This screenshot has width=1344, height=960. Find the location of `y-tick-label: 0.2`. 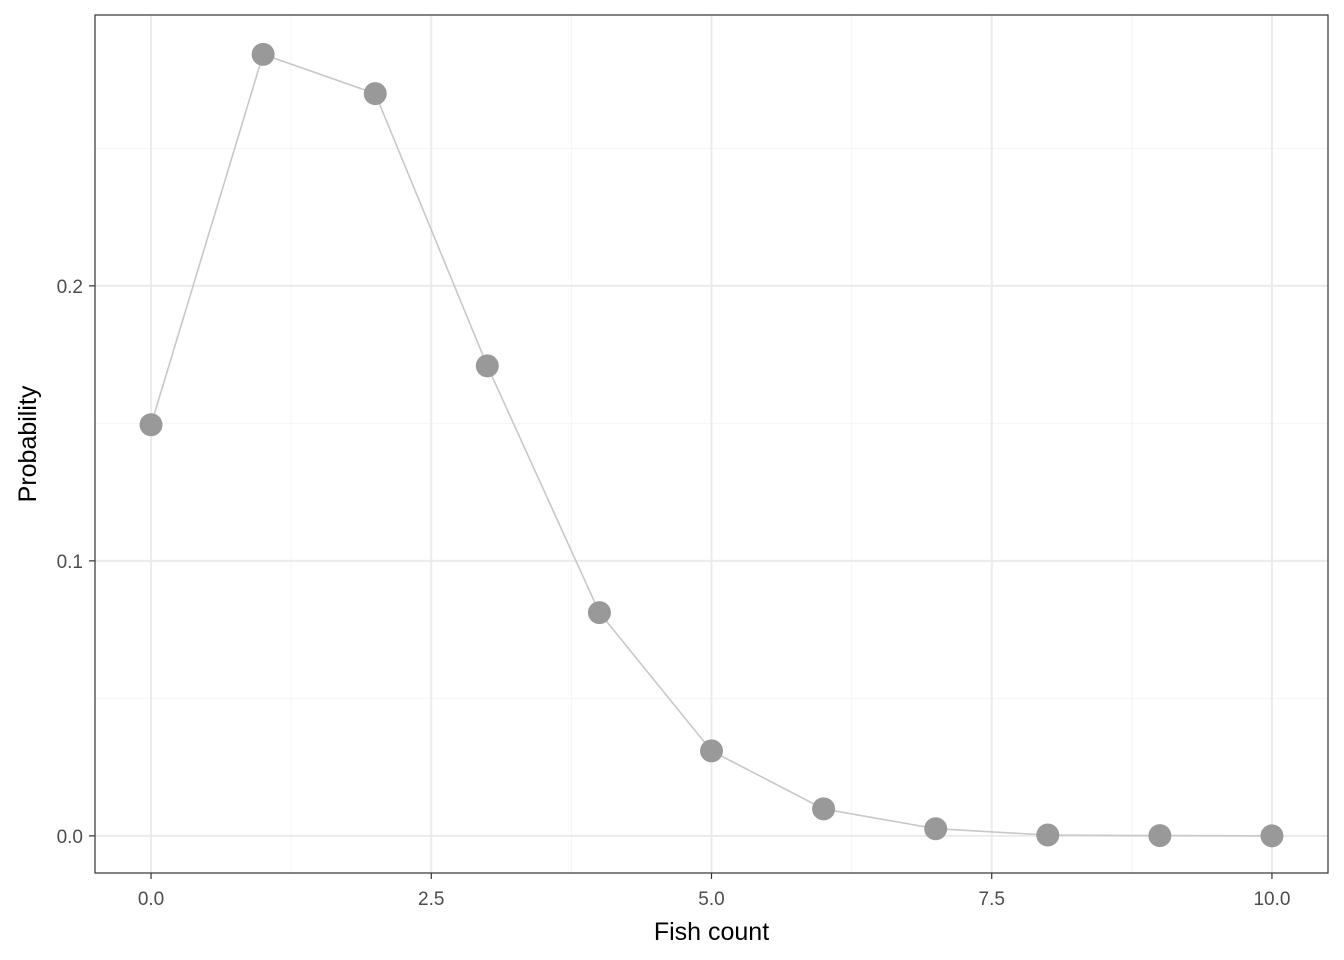

y-tick-label: 0.2 is located at coordinates (70, 287).